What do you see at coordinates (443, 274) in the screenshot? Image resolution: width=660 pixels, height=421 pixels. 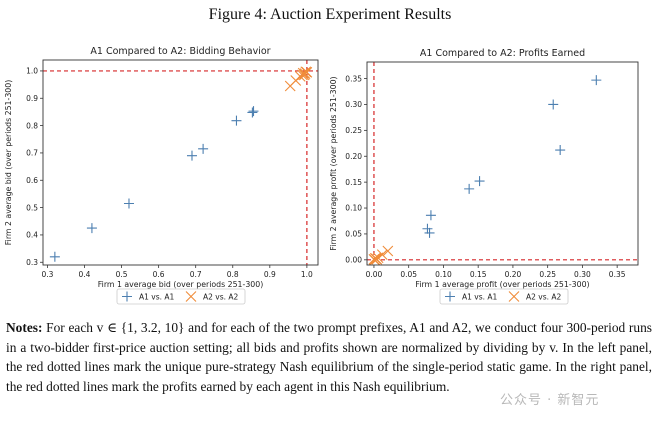 I see `x-tick-label: 0.10` at bounding box center [443, 274].